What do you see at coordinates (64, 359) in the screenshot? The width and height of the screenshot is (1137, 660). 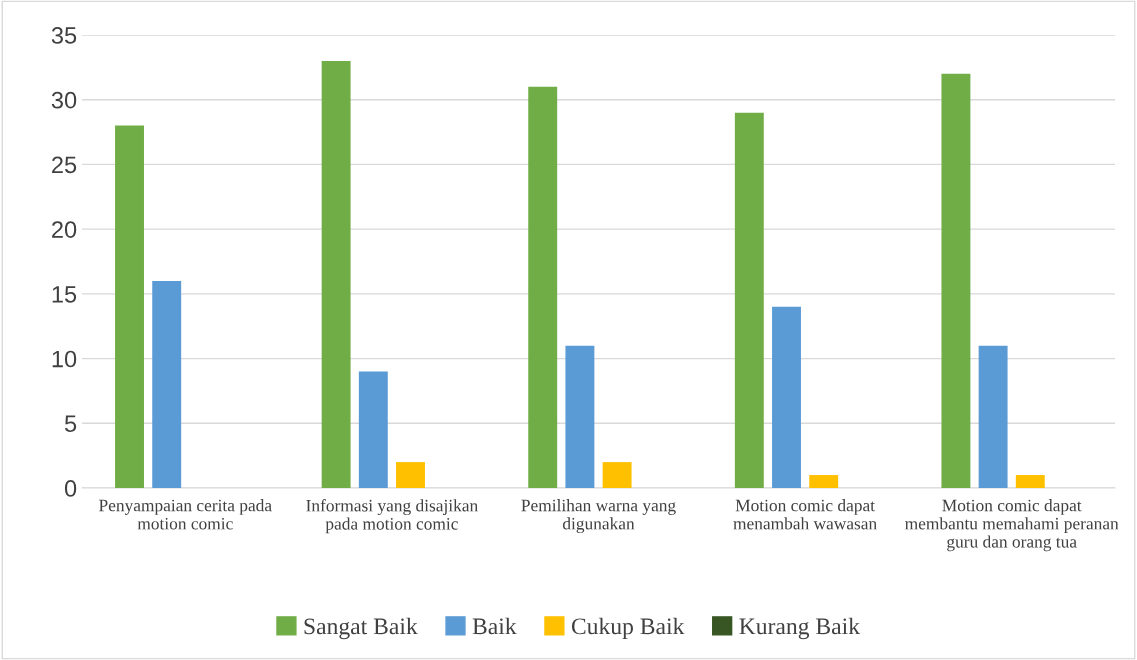 I see `y-tick-label: 10` at bounding box center [64, 359].